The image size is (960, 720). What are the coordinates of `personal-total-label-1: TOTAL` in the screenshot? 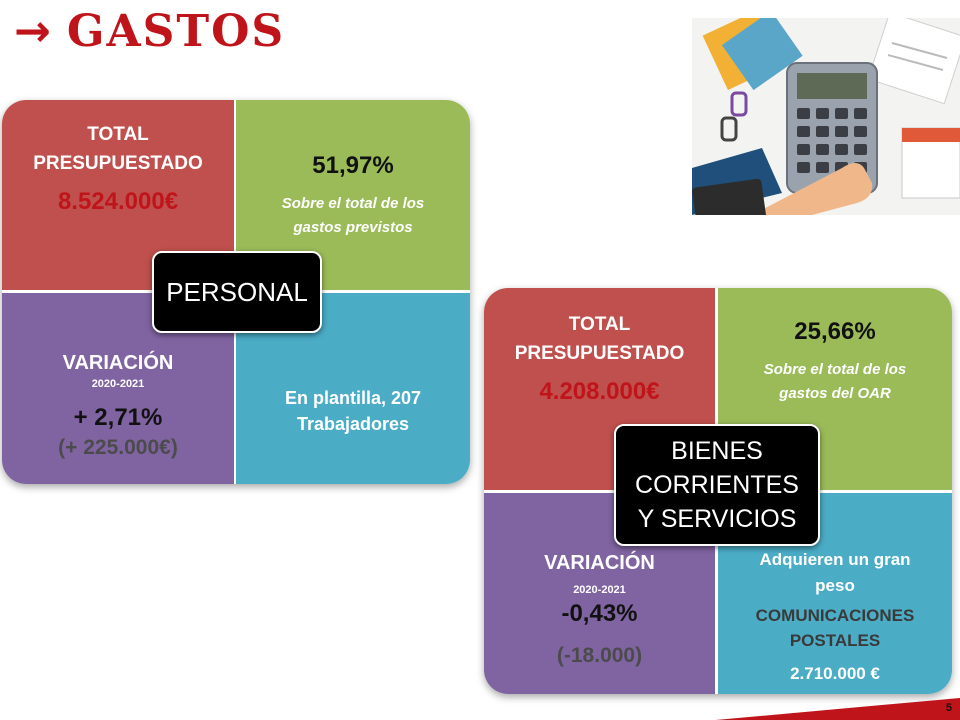 It's located at (118, 134).